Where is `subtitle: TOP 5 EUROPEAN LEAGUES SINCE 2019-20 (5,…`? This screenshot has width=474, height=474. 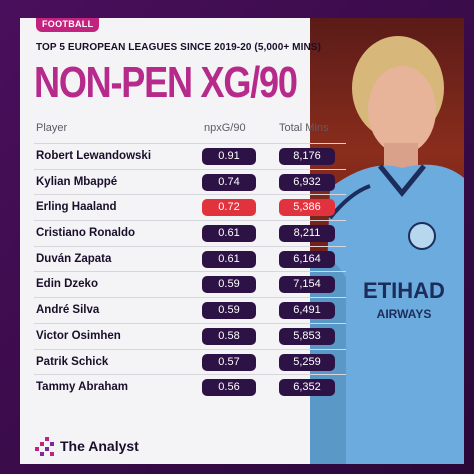 subtitle: TOP 5 EUROPEAN LEAGUES SINCE 2019-20 (5,… is located at coordinates (179, 47).